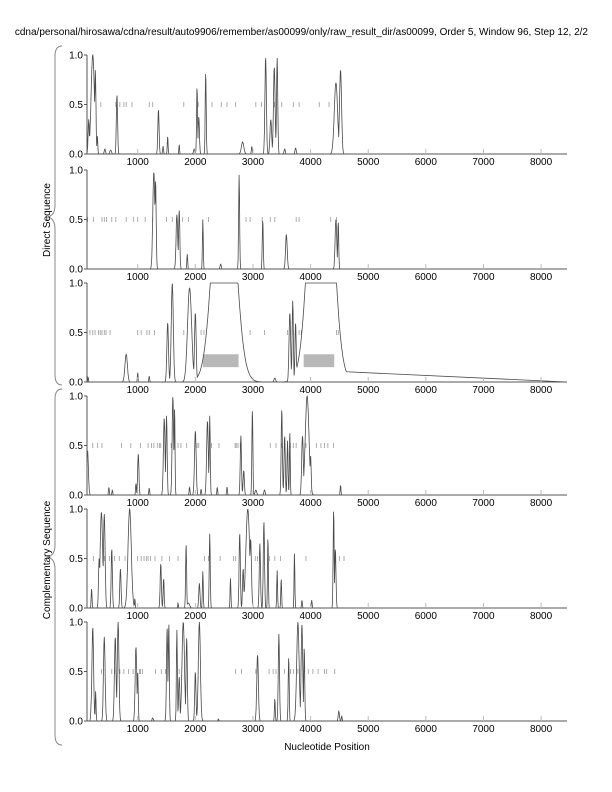 The height and width of the screenshot is (792, 612). What do you see at coordinates (327, 747) in the screenshot?
I see `x-axis-label: Nucleotide Position` at bounding box center [327, 747].